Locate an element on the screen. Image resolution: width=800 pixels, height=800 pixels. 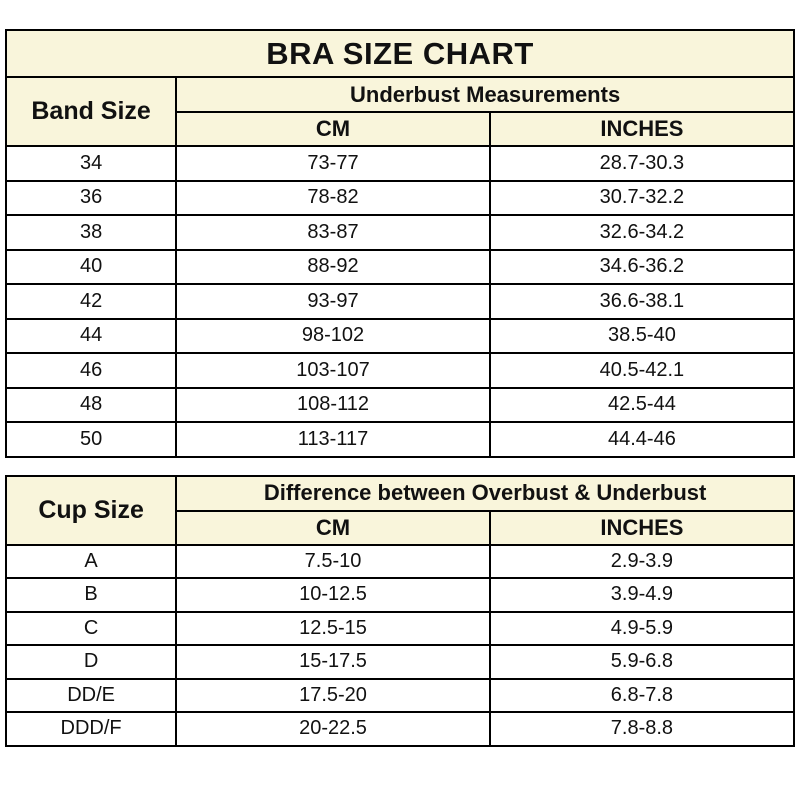
cup-inches-value: 7.8-8.8 is located at coordinates (642, 729).